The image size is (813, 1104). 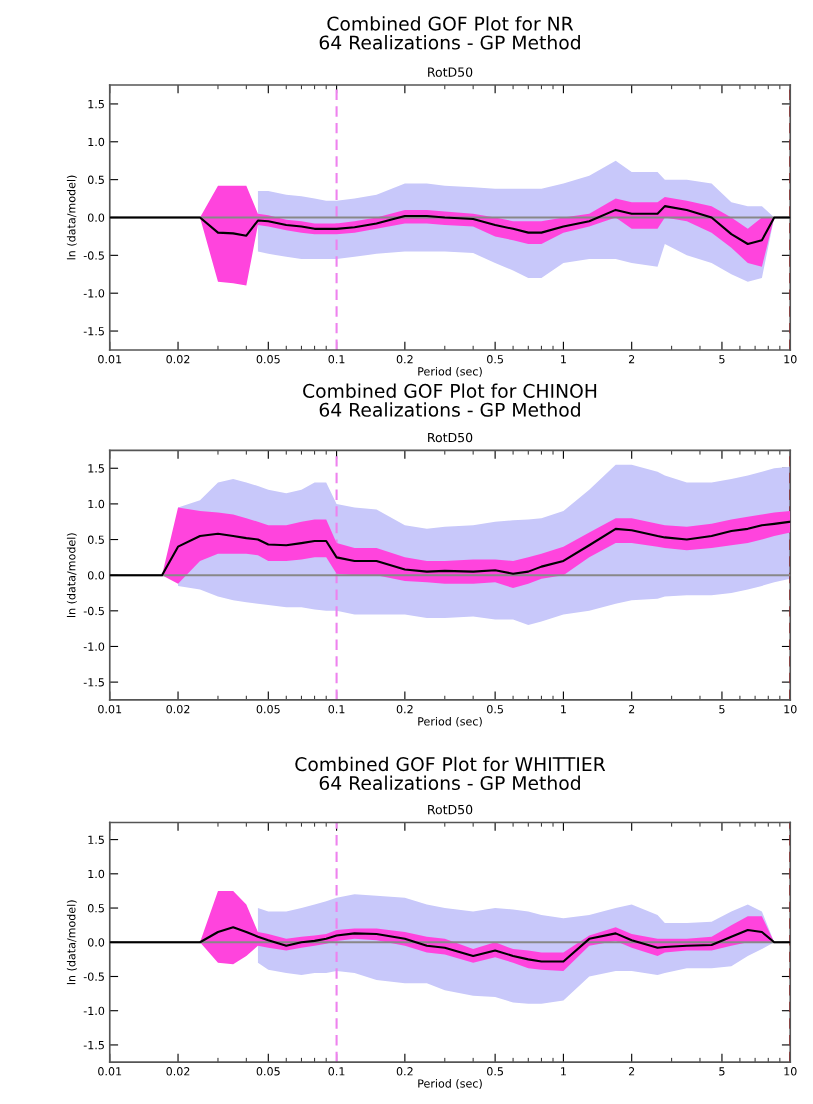 I want to click on chart-title: Combined GOF Plot for NR 64 Realizations - GP Method, so click(x=449, y=33).